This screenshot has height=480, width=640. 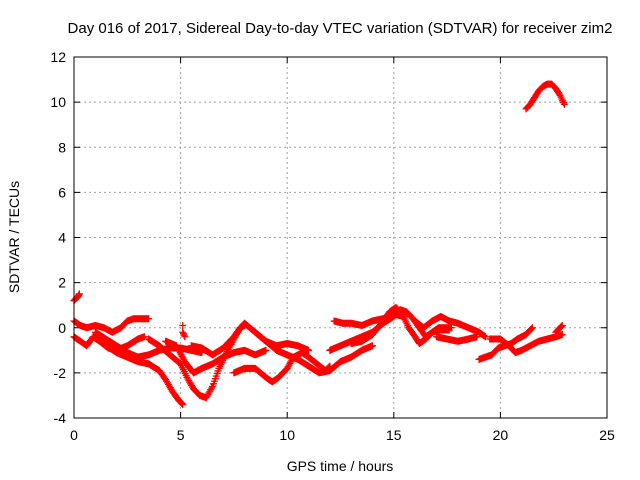 I want to click on y-tick-label: 12, so click(x=58, y=57).